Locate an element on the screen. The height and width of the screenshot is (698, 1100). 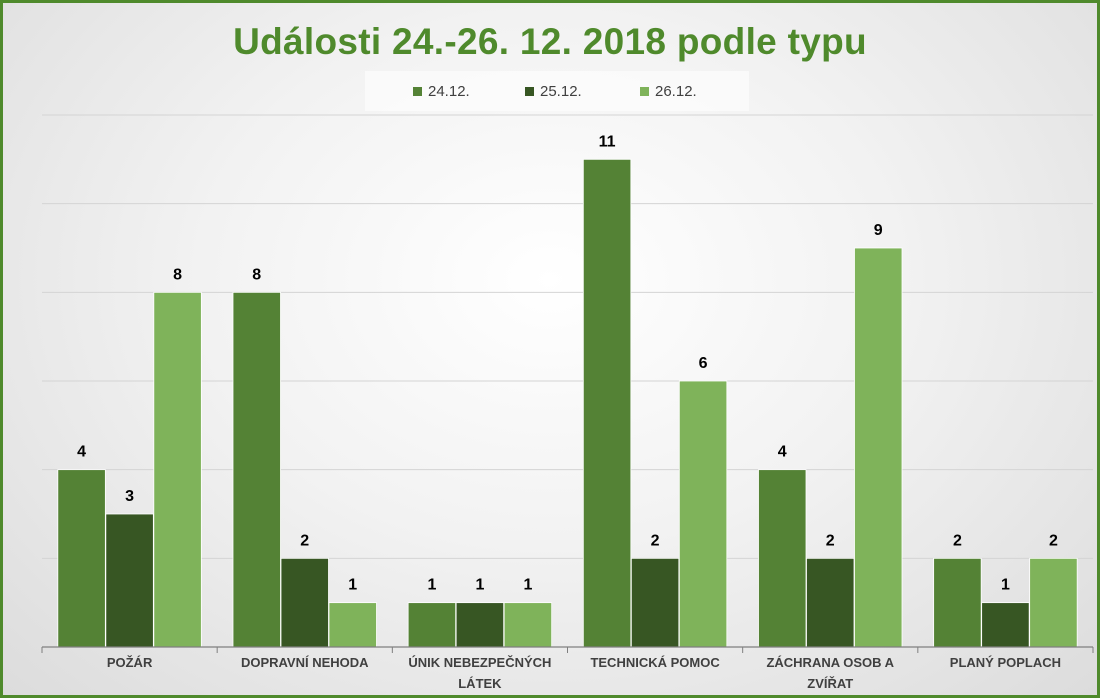
data-label: 3 is located at coordinates (129, 496).